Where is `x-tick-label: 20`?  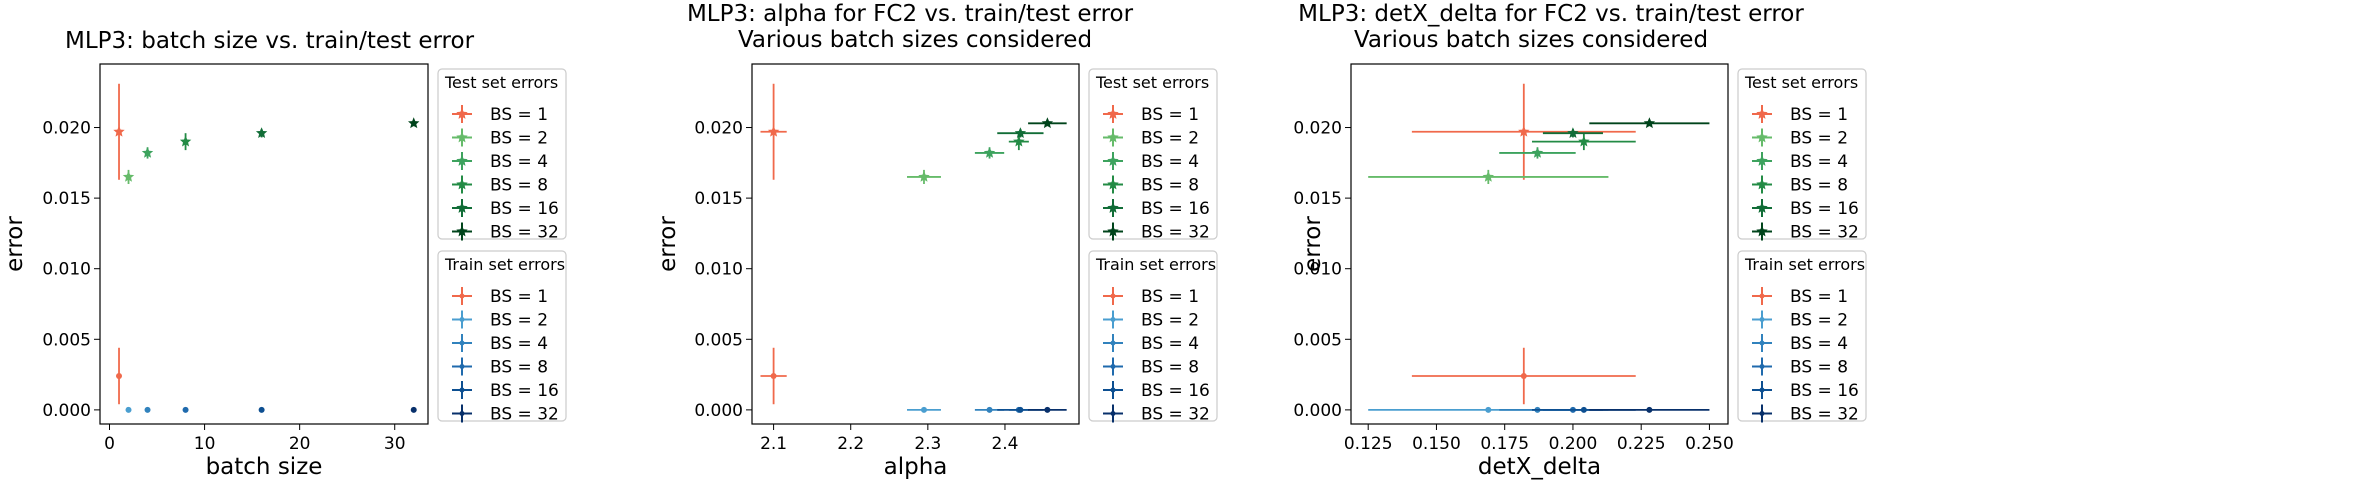
x-tick-label: 20 is located at coordinates (300, 444).